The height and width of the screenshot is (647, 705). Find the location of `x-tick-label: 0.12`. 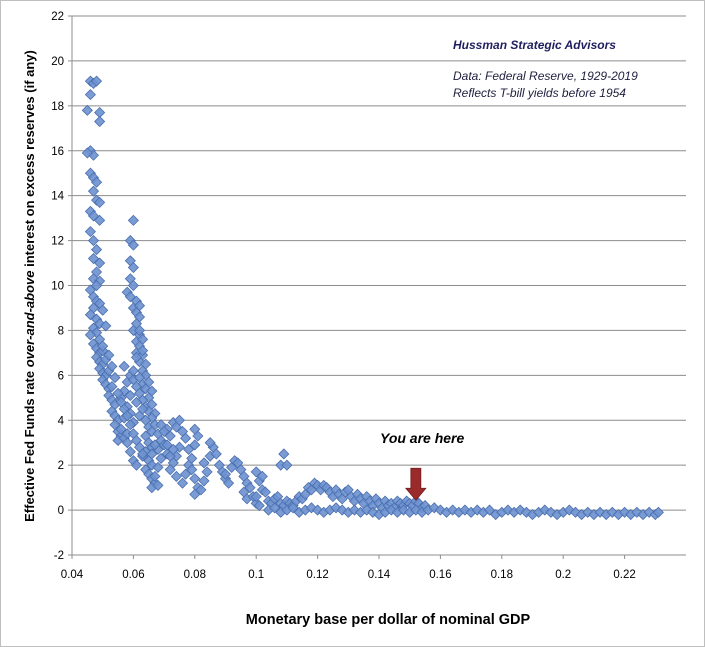

x-tick-label: 0.12 is located at coordinates (317, 575).